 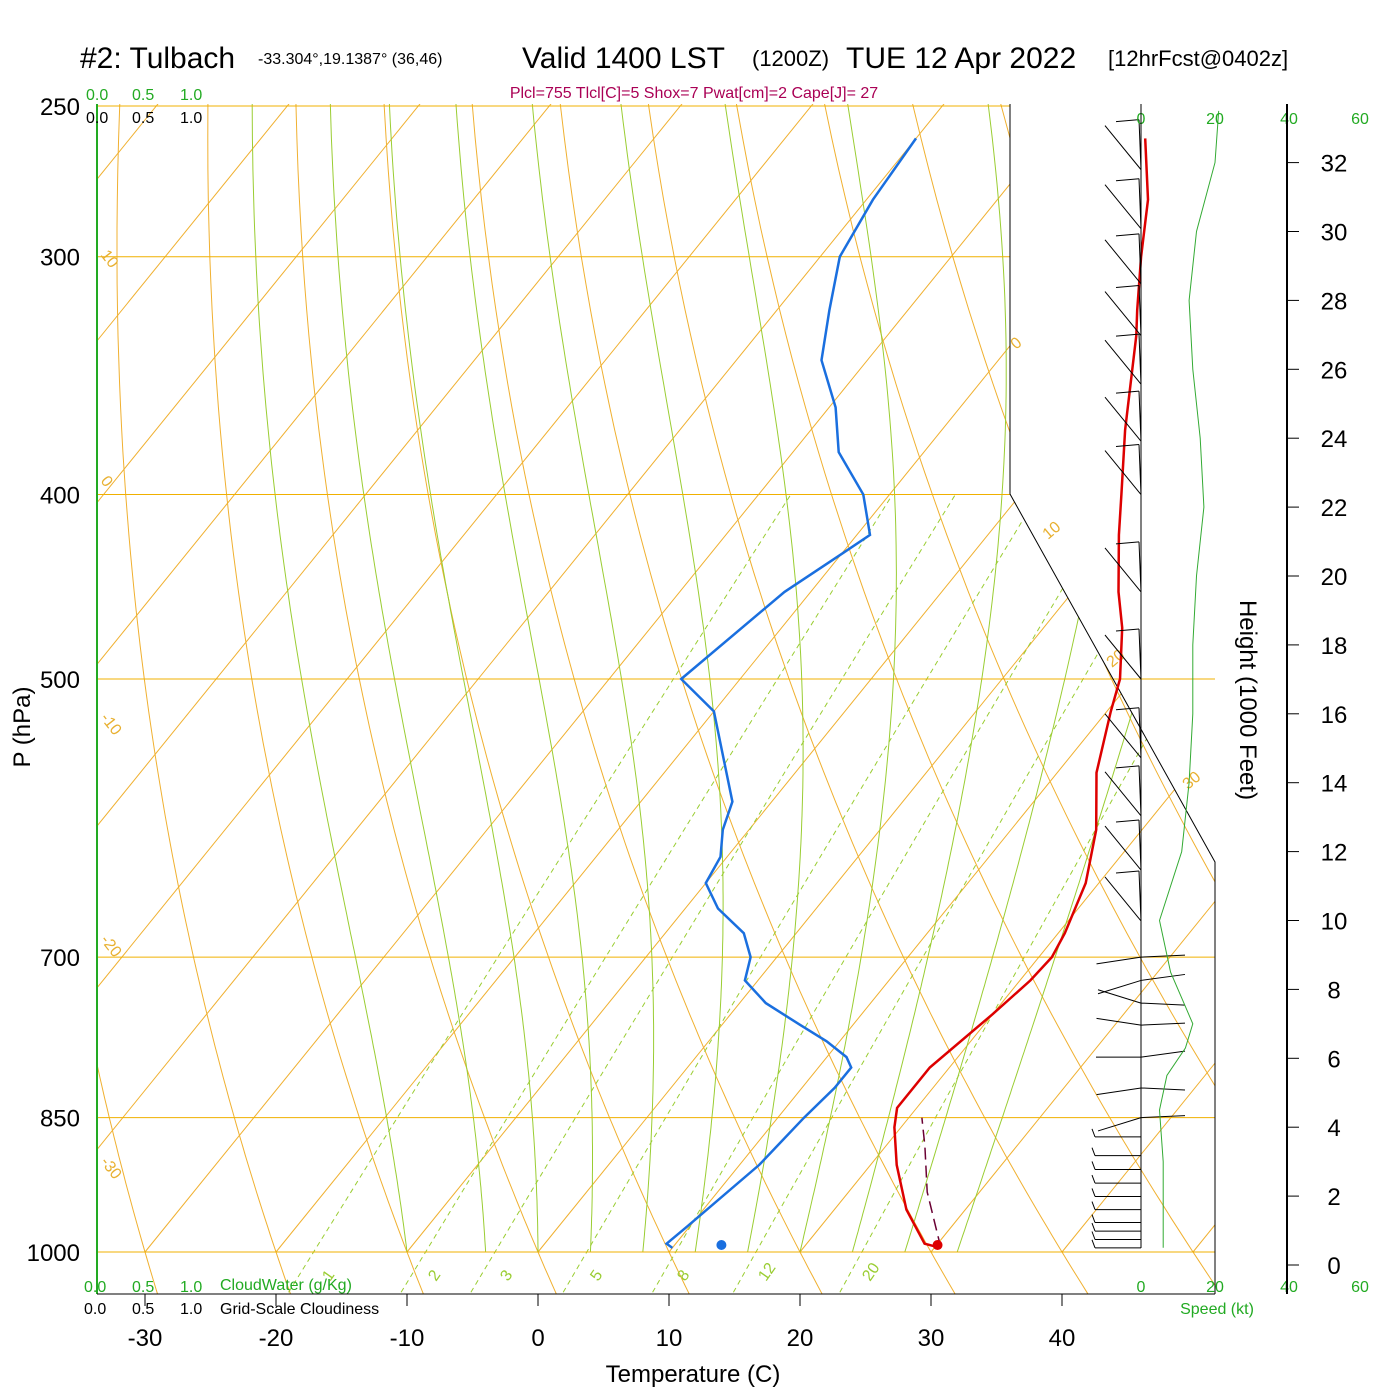 I want to click on cloudiness-label: Grid-Scale Cloudiness, so click(x=299, y=1309).